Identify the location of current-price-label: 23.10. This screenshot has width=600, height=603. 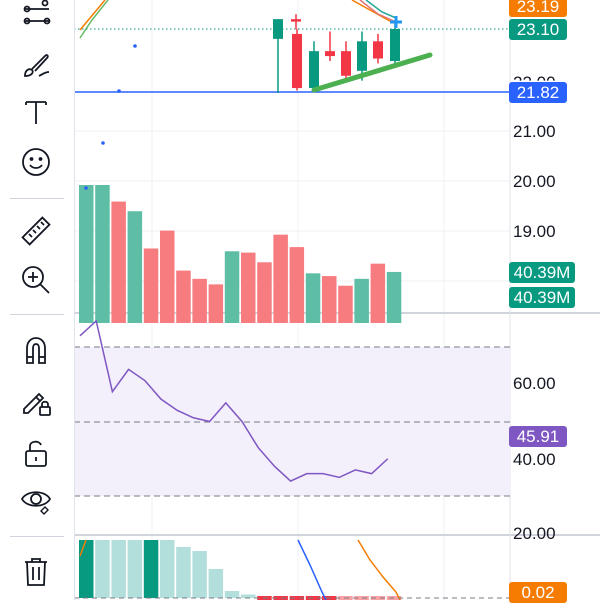
(538, 29).